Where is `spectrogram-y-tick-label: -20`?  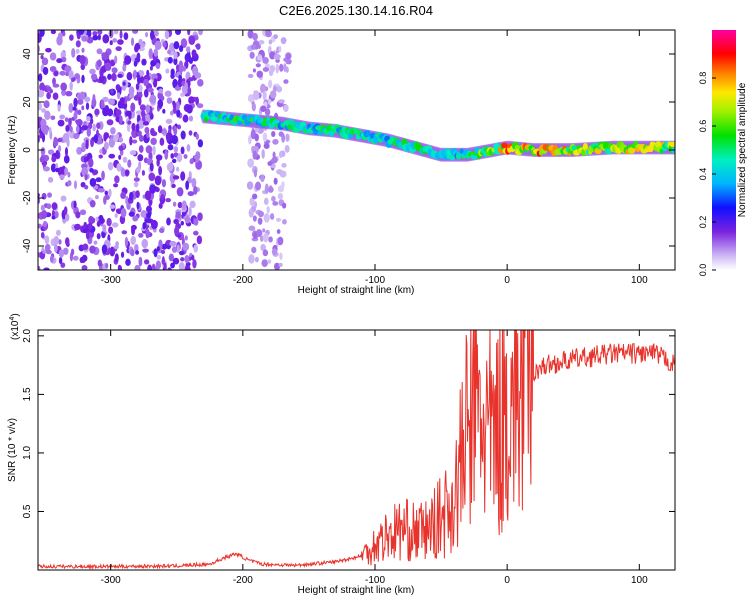 spectrogram-y-tick-label: -20 is located at coordinates (27, 197).